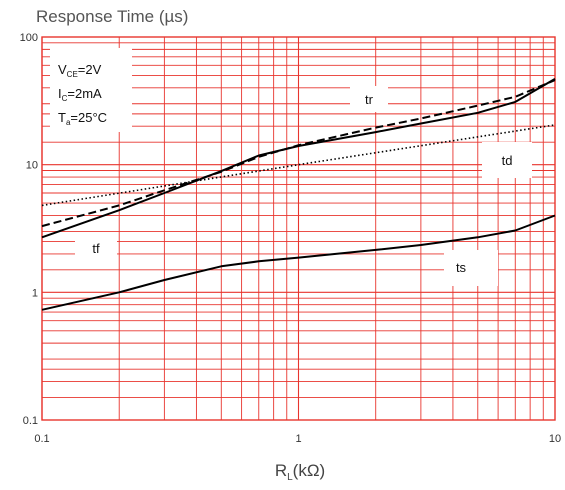  What do you see at coordinates (80, 70) in the screenshot?
I see `condition-vce: VCE=2V` at bounding box center [80, 70].